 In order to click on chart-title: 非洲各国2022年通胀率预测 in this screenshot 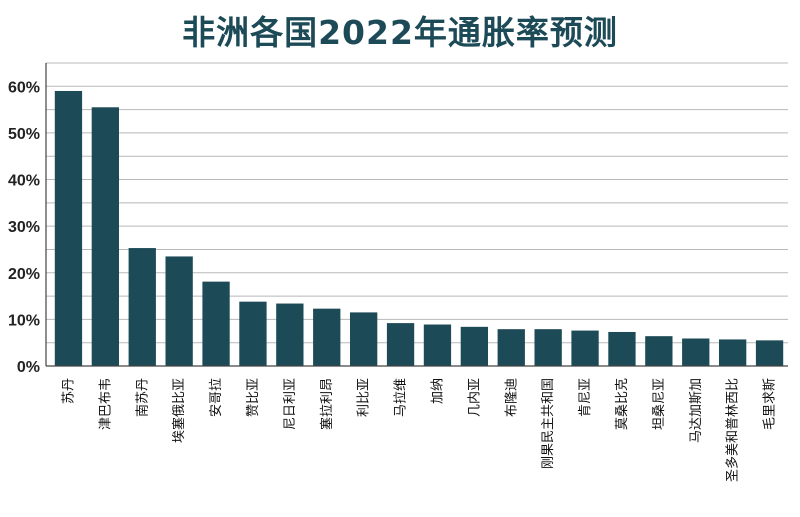, I will do `click(400, 32)`.